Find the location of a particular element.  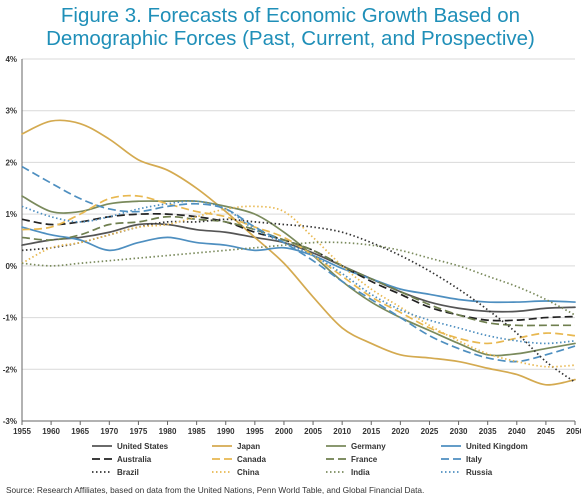

y-tick-label: 2% is located at coordinates (11, 162).